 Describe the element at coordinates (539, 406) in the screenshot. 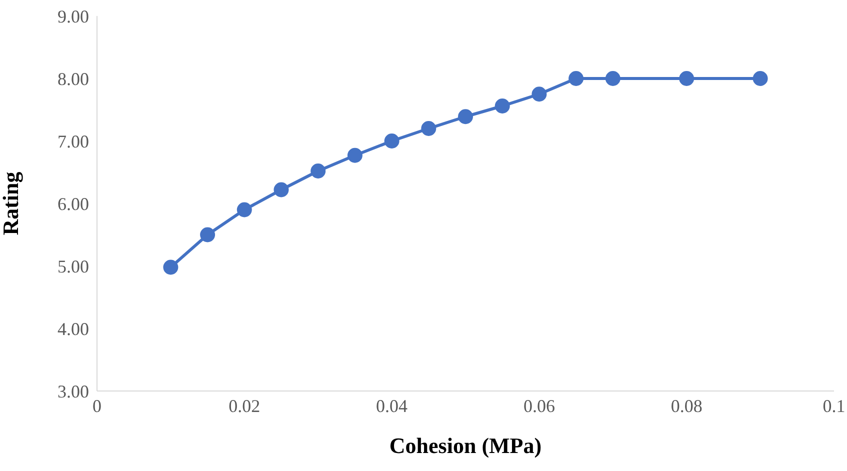

I see `x-tick-label: 0.06` at that location.